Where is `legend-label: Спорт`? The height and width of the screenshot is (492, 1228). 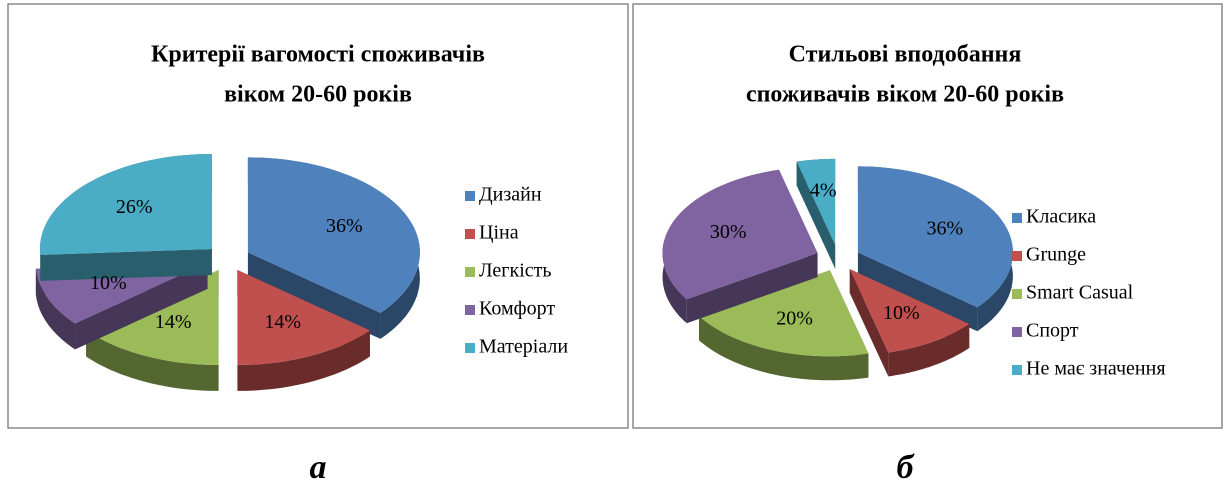
legend-label: Спорт is located at coordinates (1052, 331).